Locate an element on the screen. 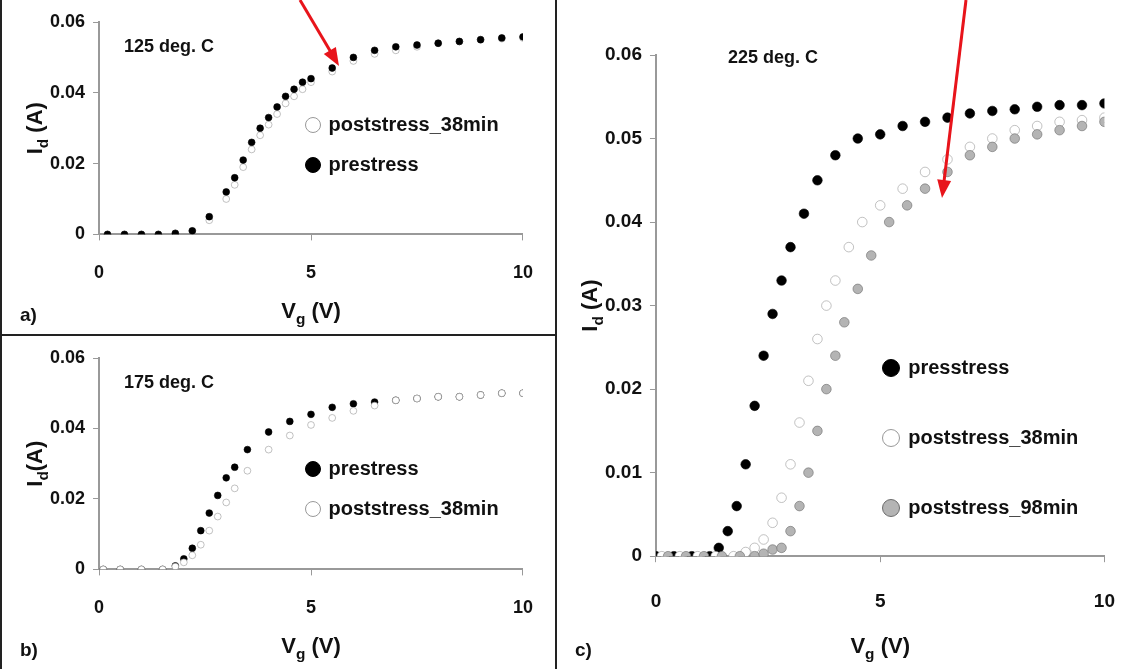  annotation: 125 deg. C is located at coordinates (169, 45).